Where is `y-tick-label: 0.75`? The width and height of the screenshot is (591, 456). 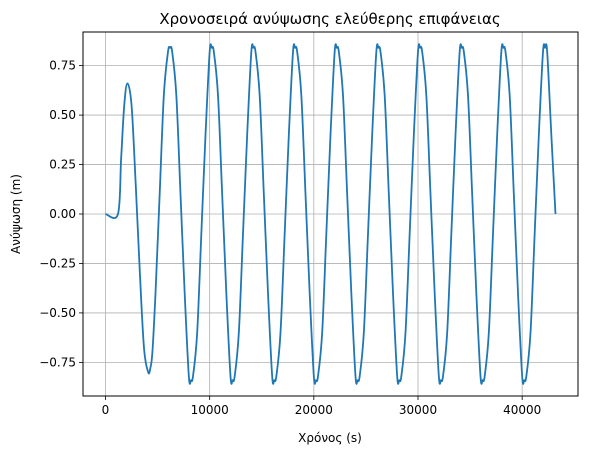
y-tick-label: 0.75 is located at coordinates (62, 66).